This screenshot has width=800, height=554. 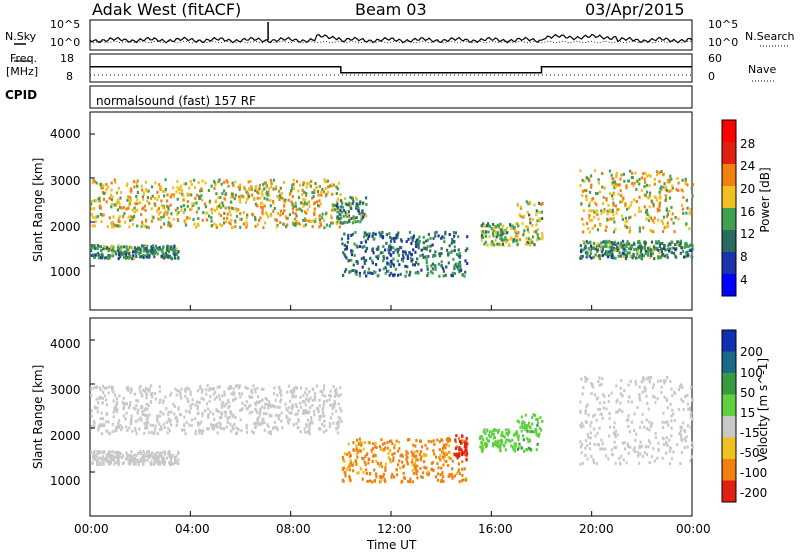 What do you see at coordinates (635, 9) in the screenshot?
I see `date-title: 03/Apr/2015` at bounding box center [635, 9].